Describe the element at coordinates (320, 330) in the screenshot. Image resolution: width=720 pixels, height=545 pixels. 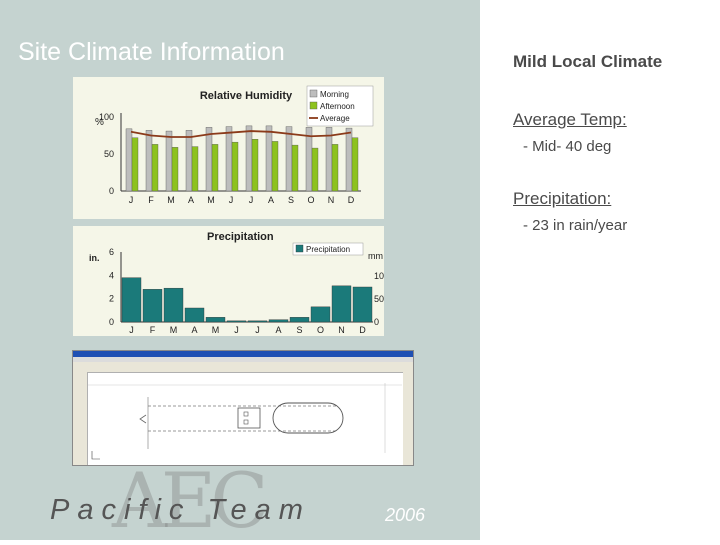
I see `precipitation-x-tick-label: O` at that location.